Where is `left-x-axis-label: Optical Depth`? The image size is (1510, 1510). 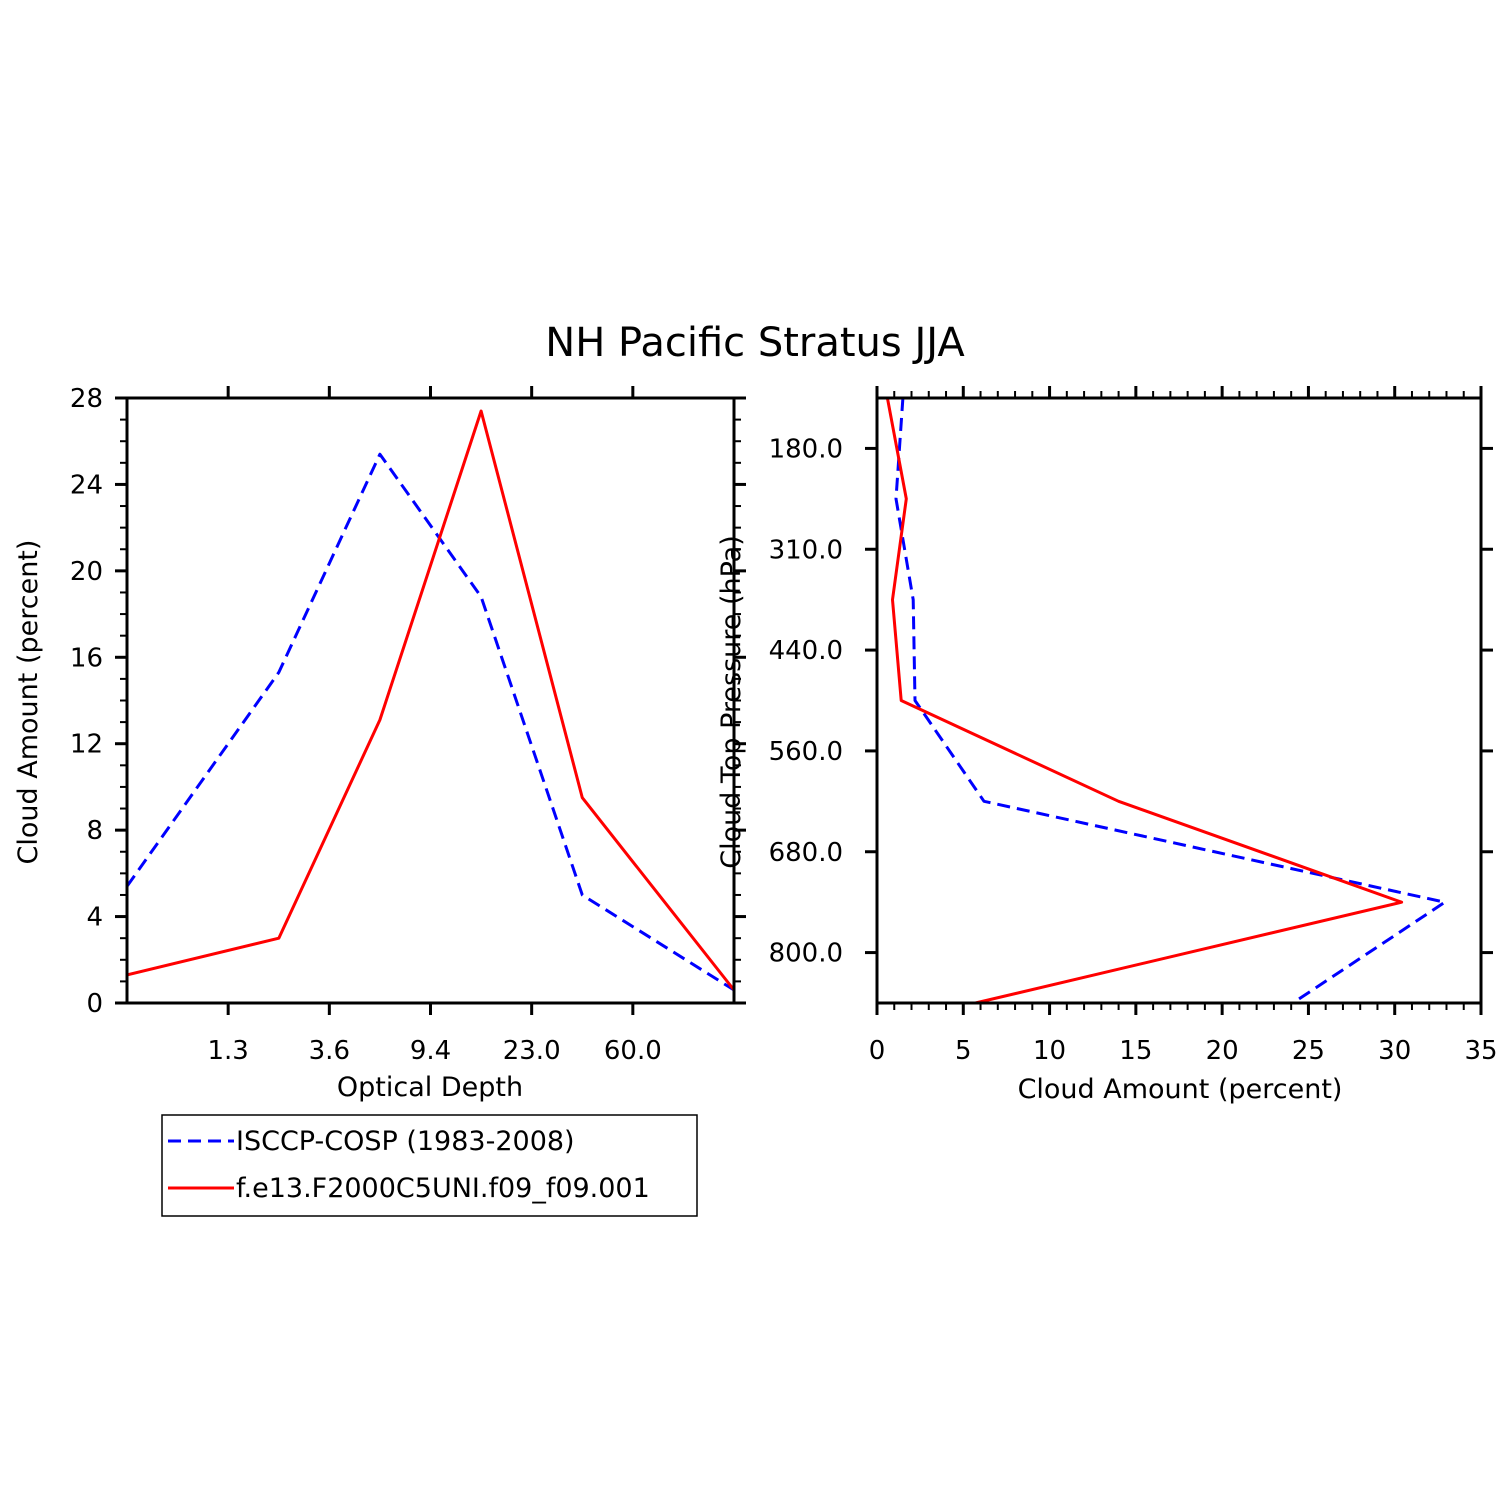 left-x-axis-label: Optical Depth is located at coordinates (430, 1087).